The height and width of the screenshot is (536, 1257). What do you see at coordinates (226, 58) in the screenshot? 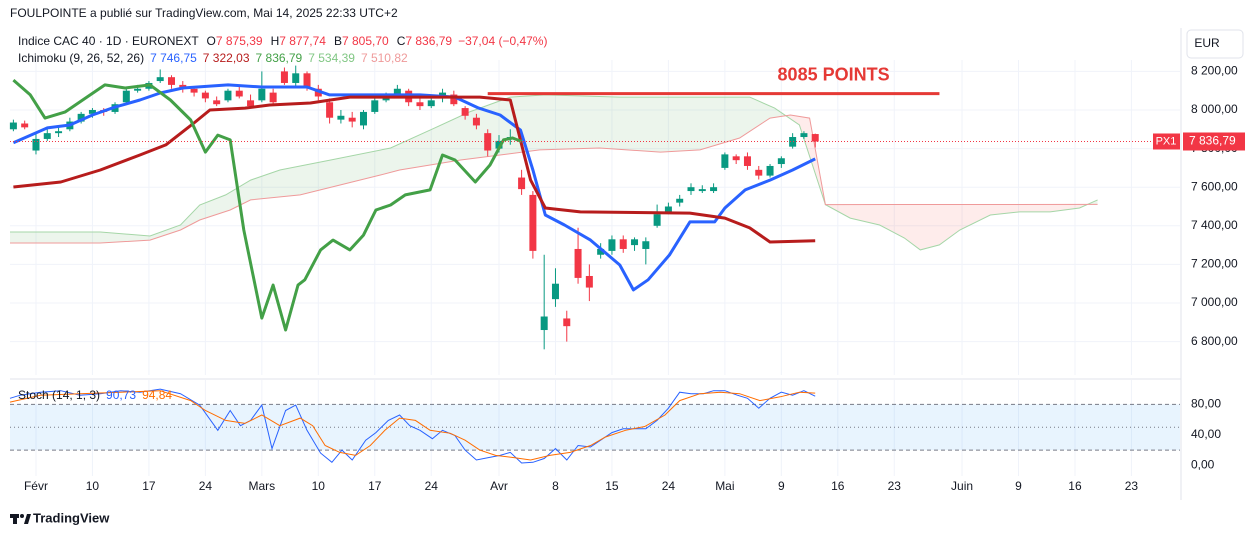
I see `legend-item: 7 322,03` at bounding box center [226, 58].